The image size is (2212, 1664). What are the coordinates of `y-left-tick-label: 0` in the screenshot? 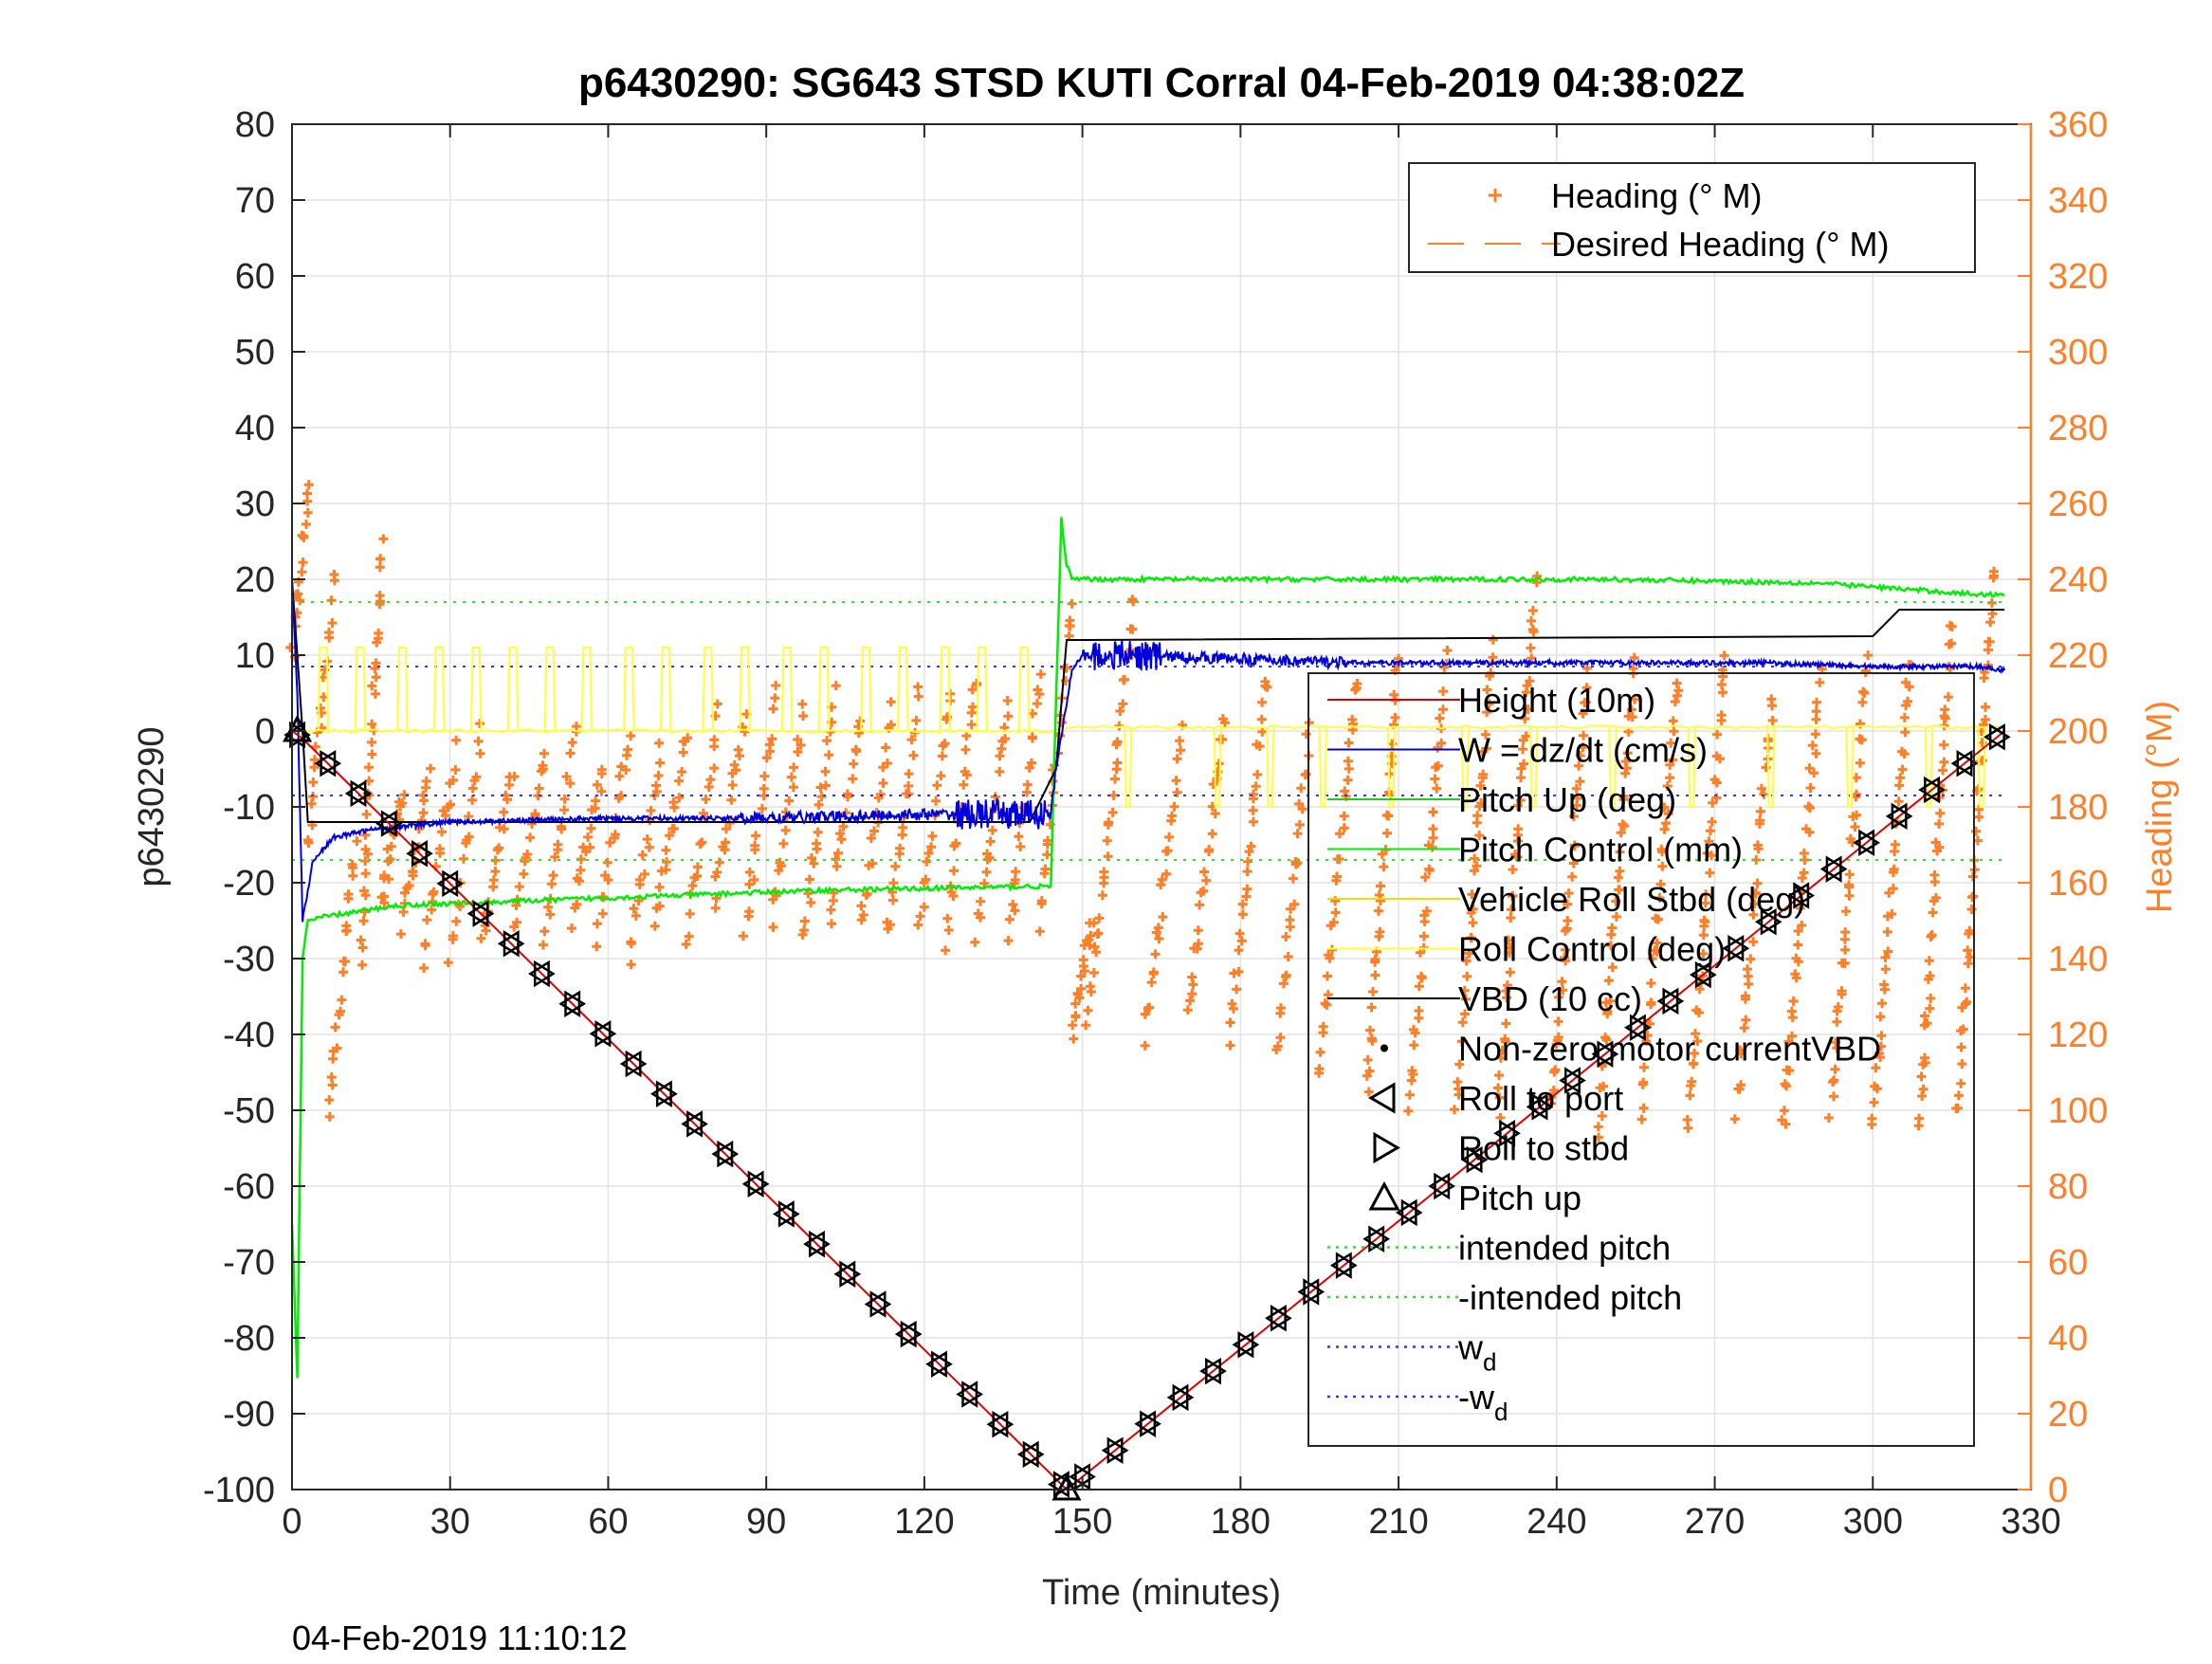 It's located at (265, 732).